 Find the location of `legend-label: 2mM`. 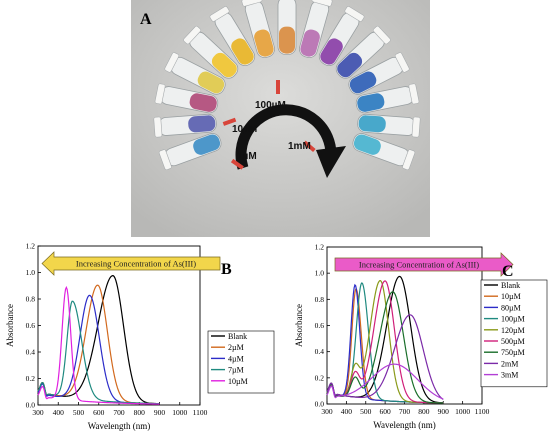

legend-label: 2mM is located at coordinates (509, 363).